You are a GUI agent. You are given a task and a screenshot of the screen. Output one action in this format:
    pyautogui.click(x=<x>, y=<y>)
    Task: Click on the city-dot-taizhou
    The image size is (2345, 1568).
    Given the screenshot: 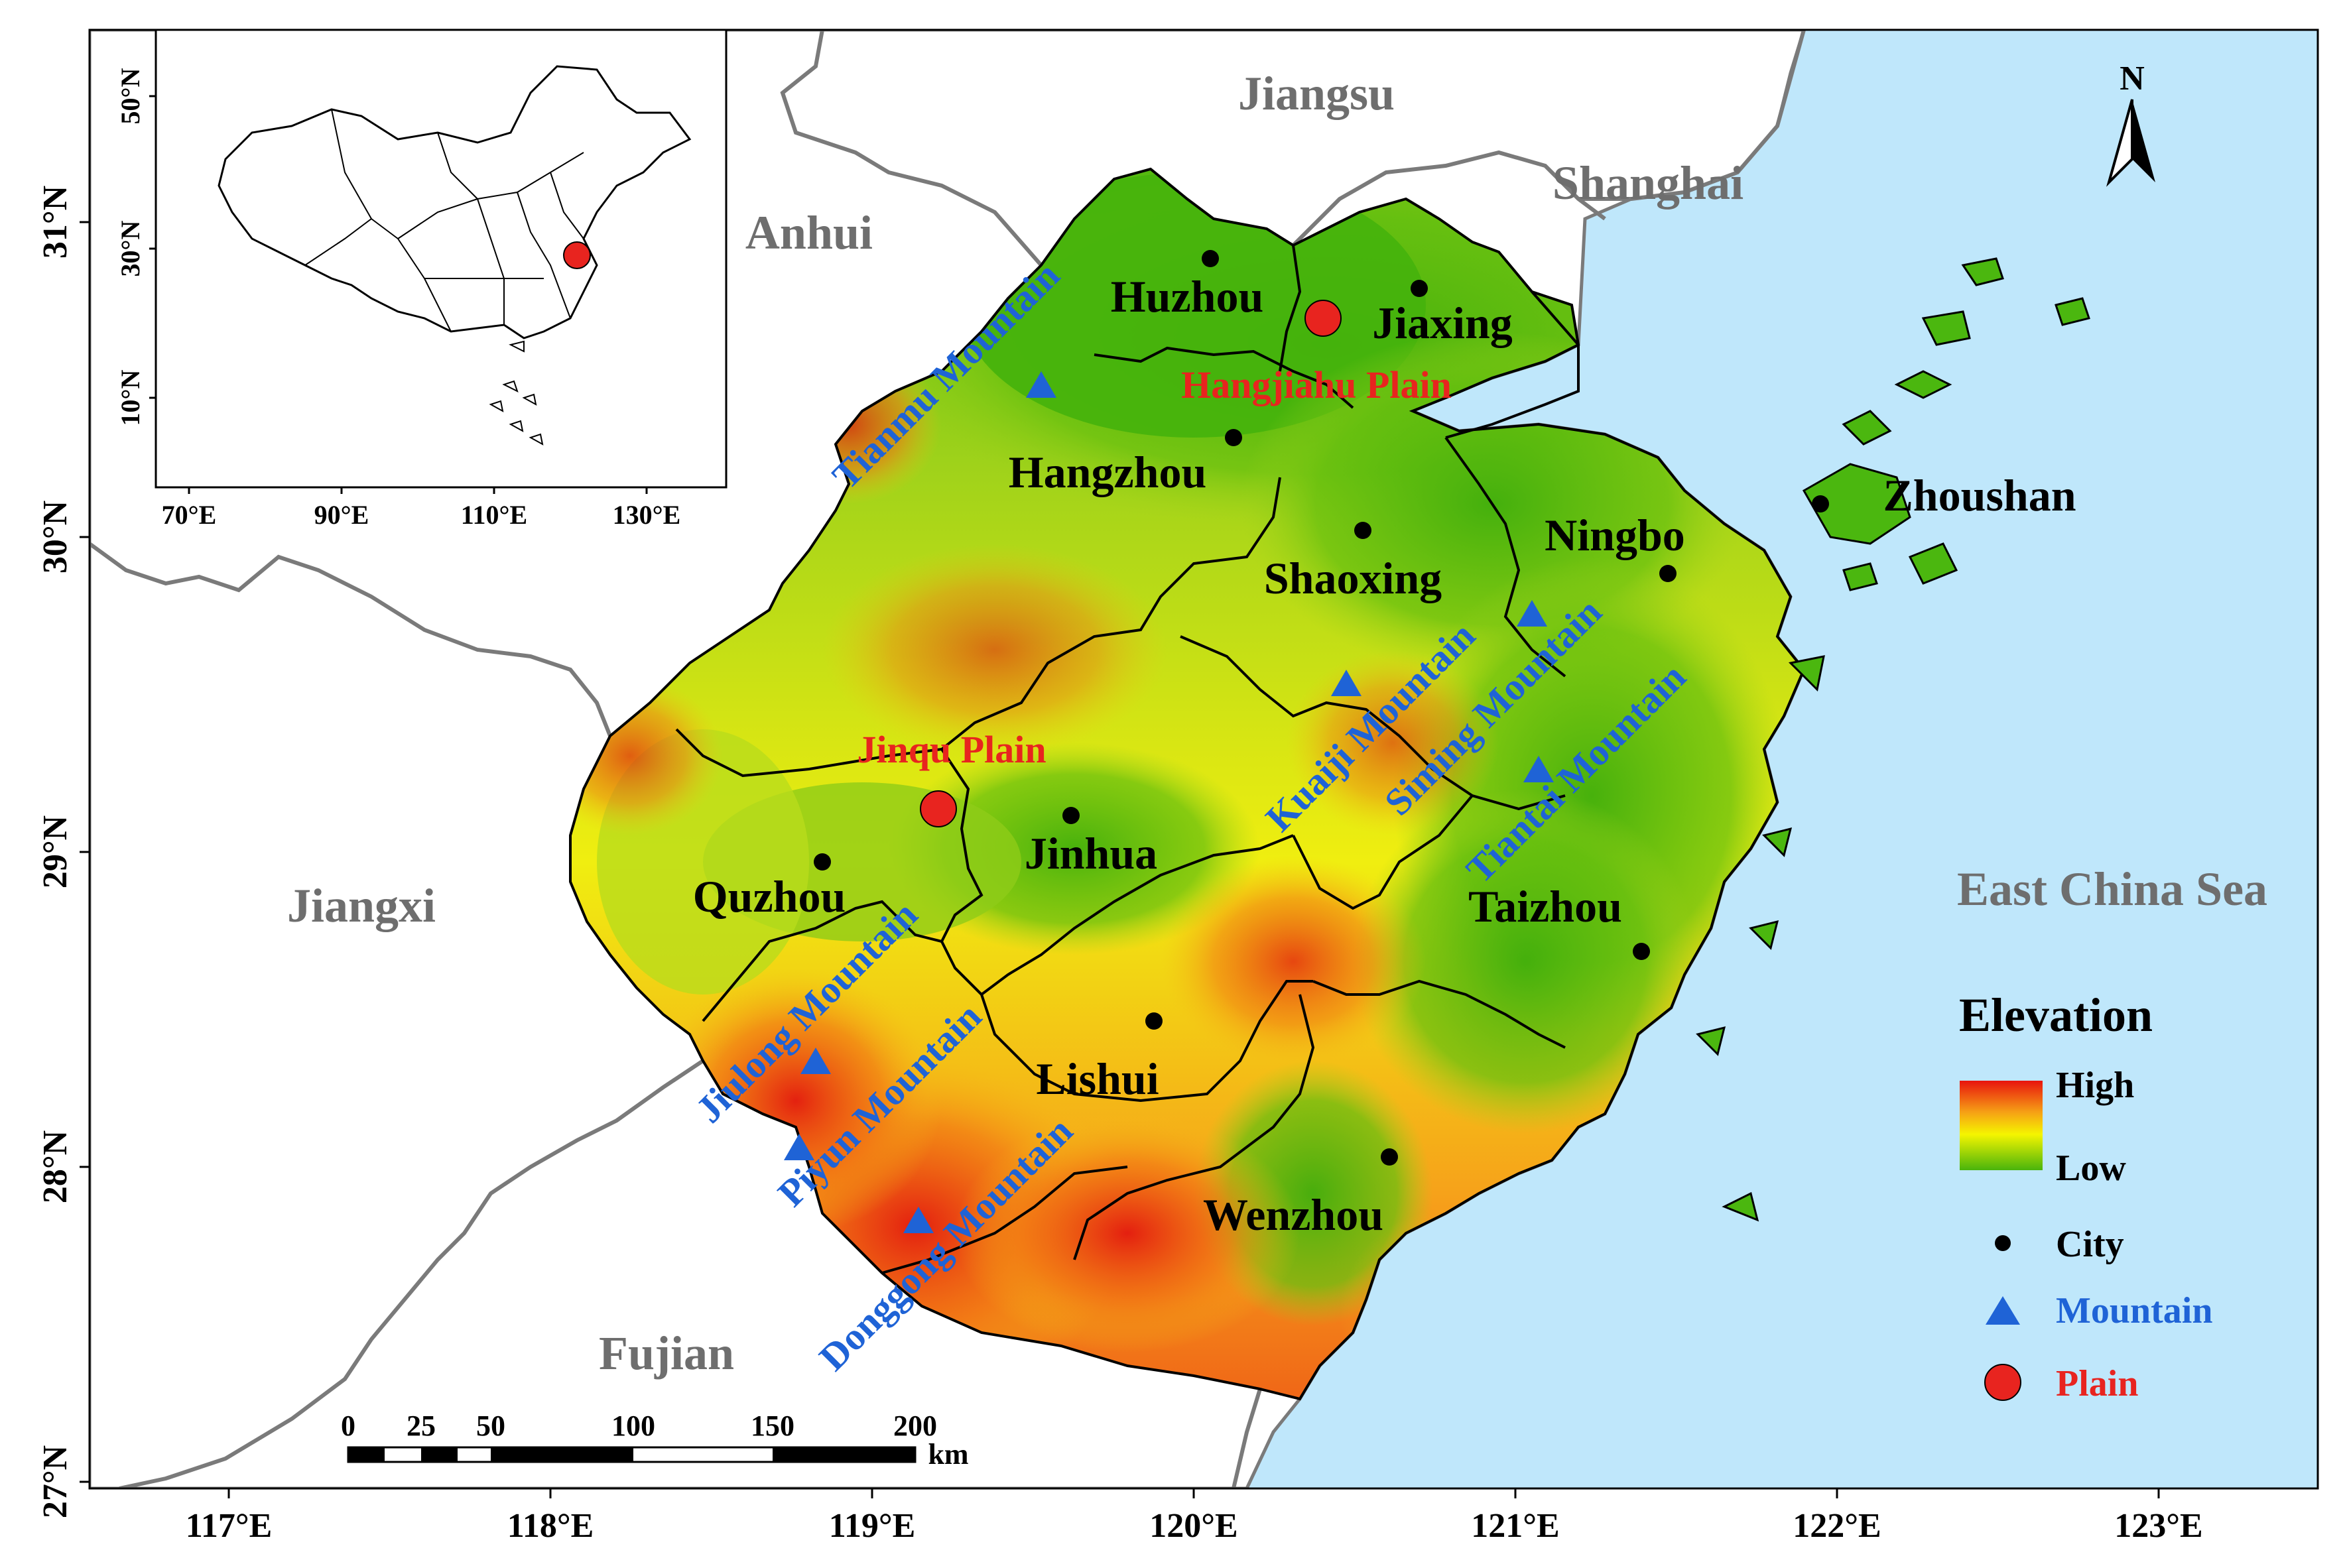 What is the action you would take?
    pyautogui.click(x=1641, y=951)
    